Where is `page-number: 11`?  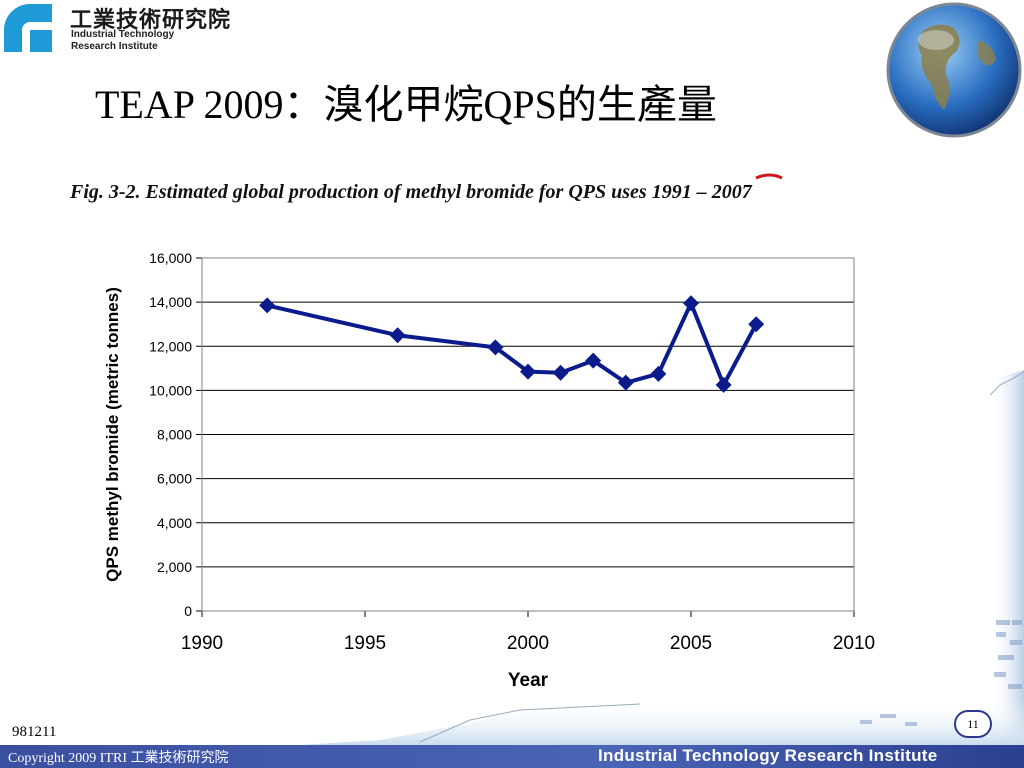 page-number: 11 is located at coordinates (973, 724).